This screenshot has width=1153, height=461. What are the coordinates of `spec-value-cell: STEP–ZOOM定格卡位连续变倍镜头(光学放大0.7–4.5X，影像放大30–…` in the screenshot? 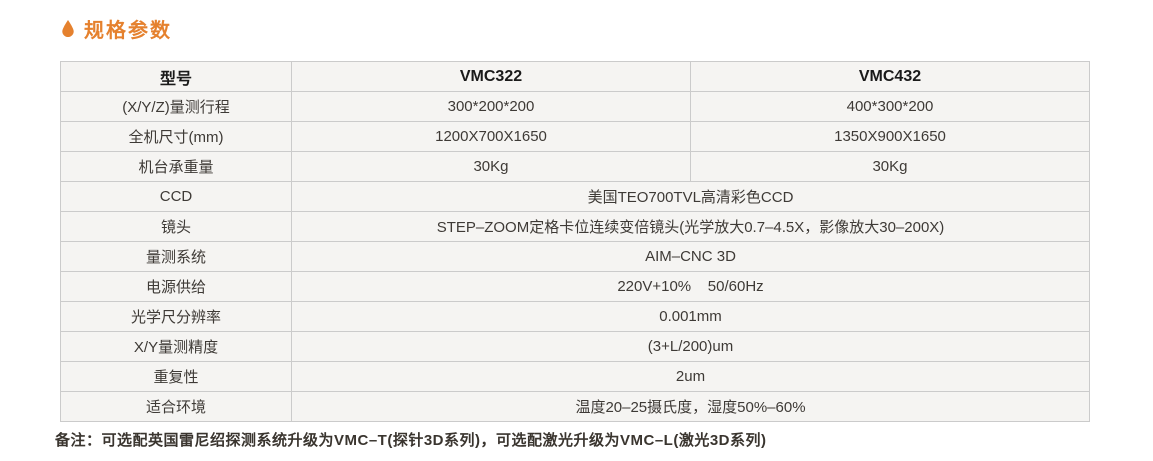 It's located at (690, 226).